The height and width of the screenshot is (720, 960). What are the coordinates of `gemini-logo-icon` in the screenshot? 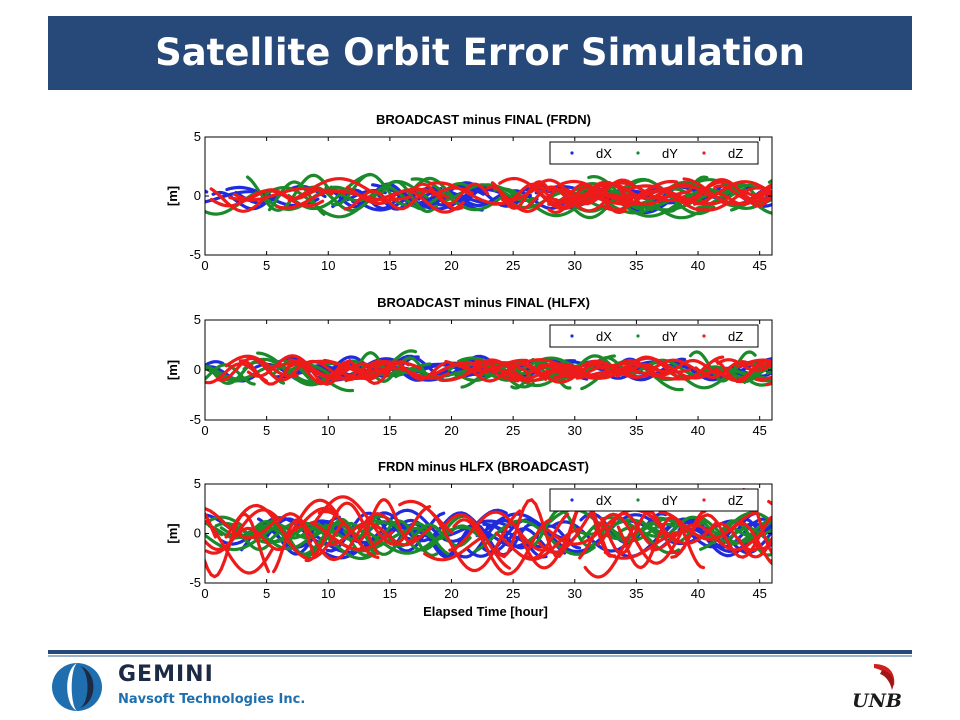 It's located at (77, 687).